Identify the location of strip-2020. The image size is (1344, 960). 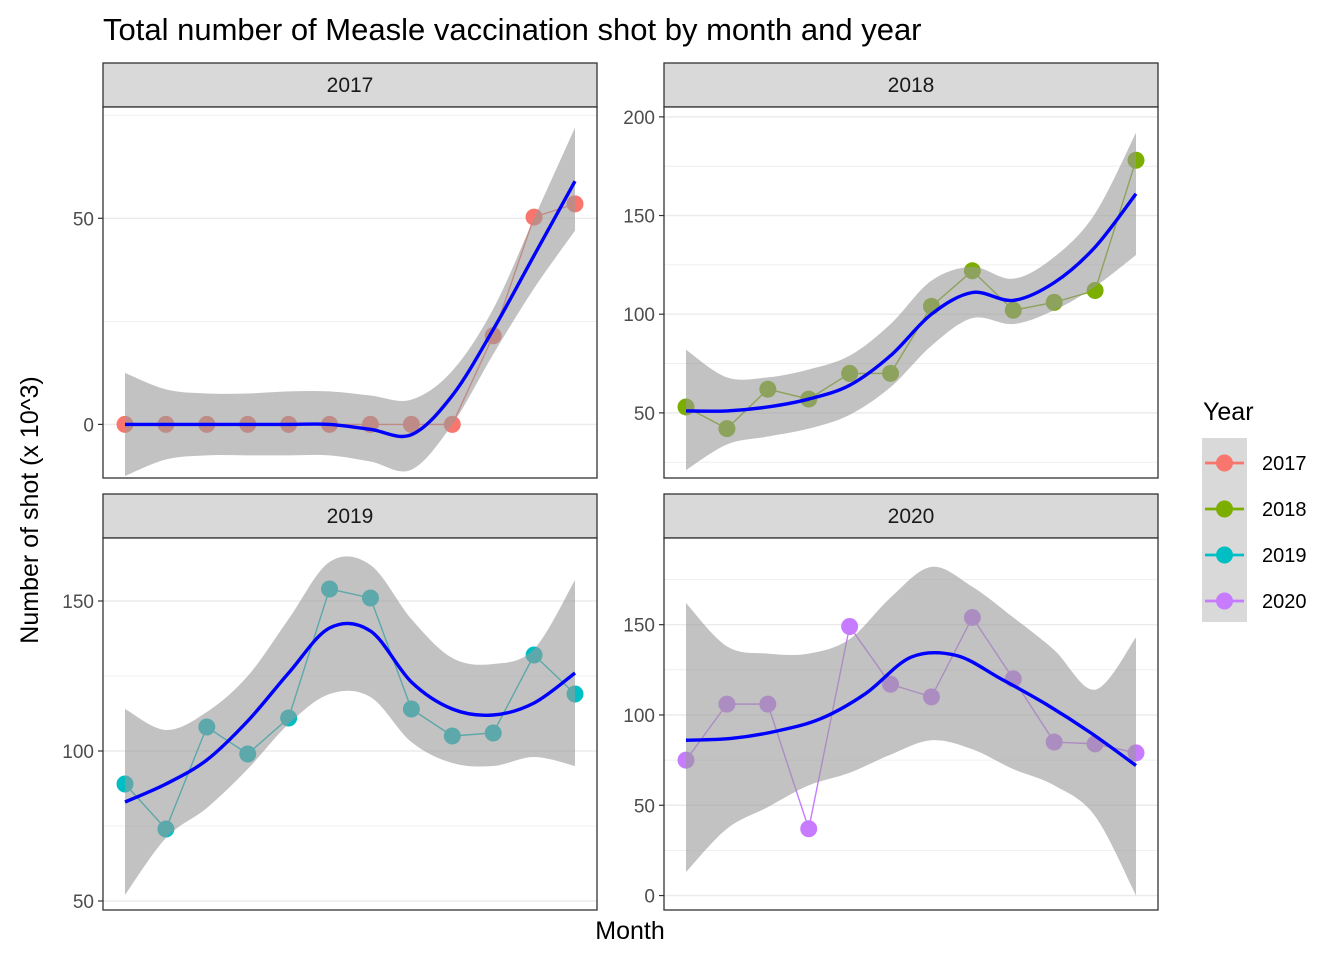
(911, 516).